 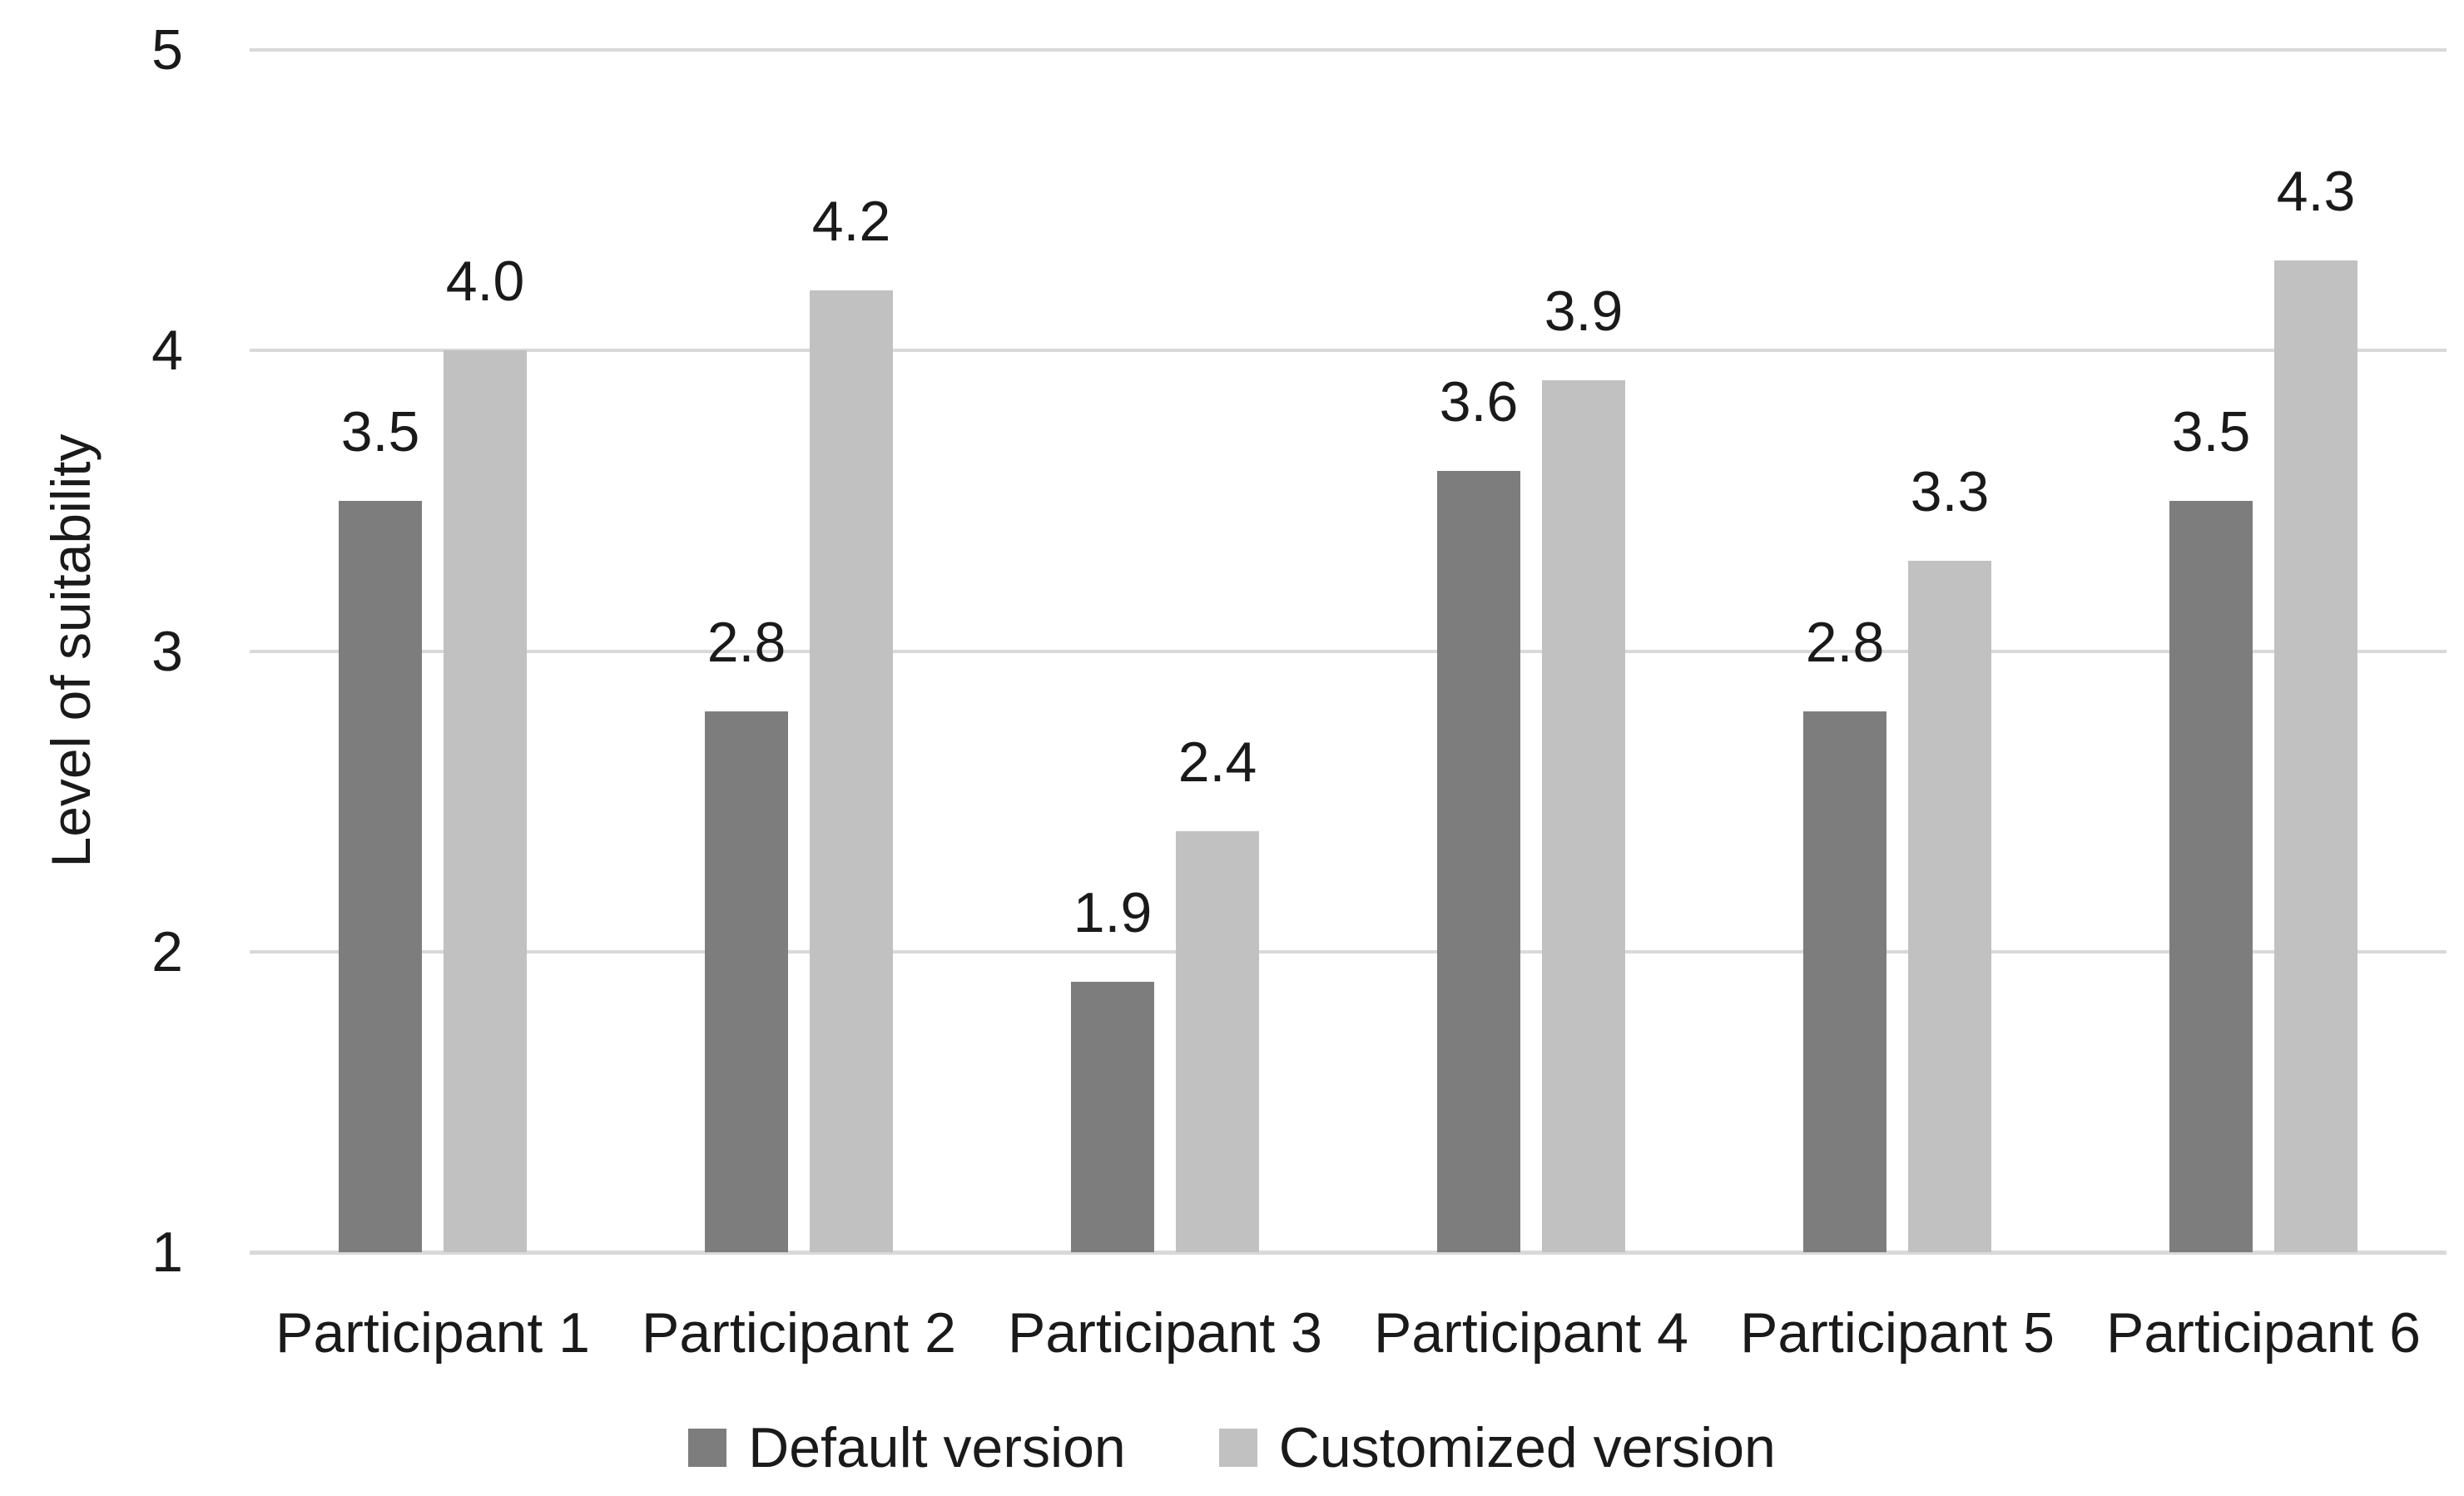 I want to click on legend-label: Default version, so click(x=937, y=1447).